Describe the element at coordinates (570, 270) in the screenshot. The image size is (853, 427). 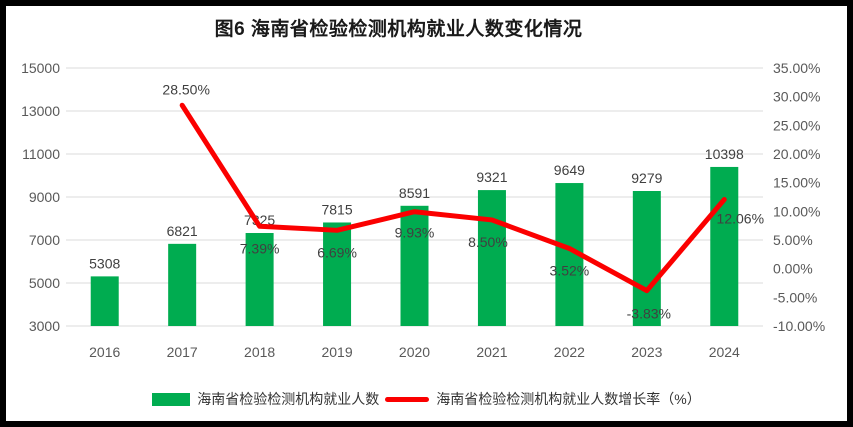
I see `line-point-label: 3.52%` at that location.